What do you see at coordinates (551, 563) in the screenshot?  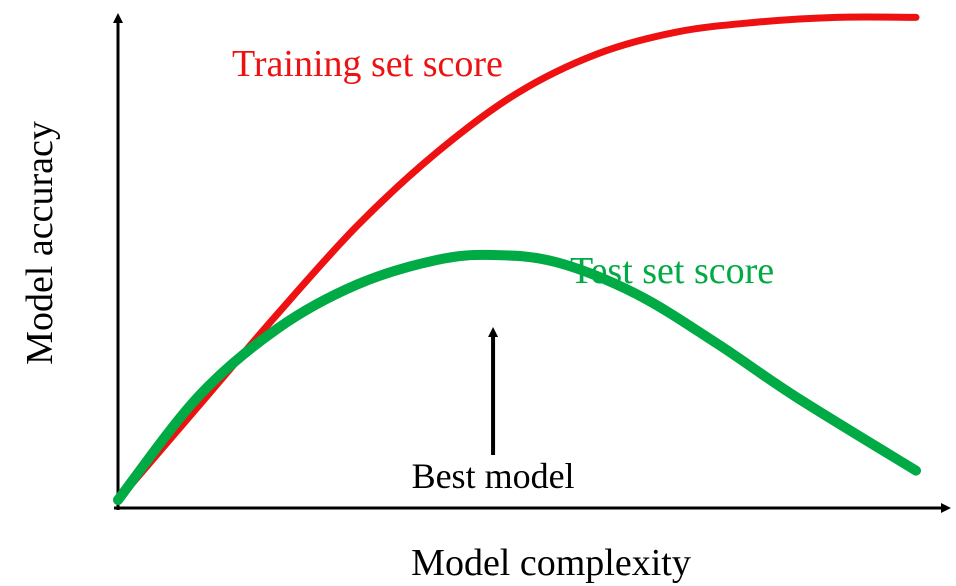 I see `x-axis-label: Model complexity` at bounding box center [551, 563].